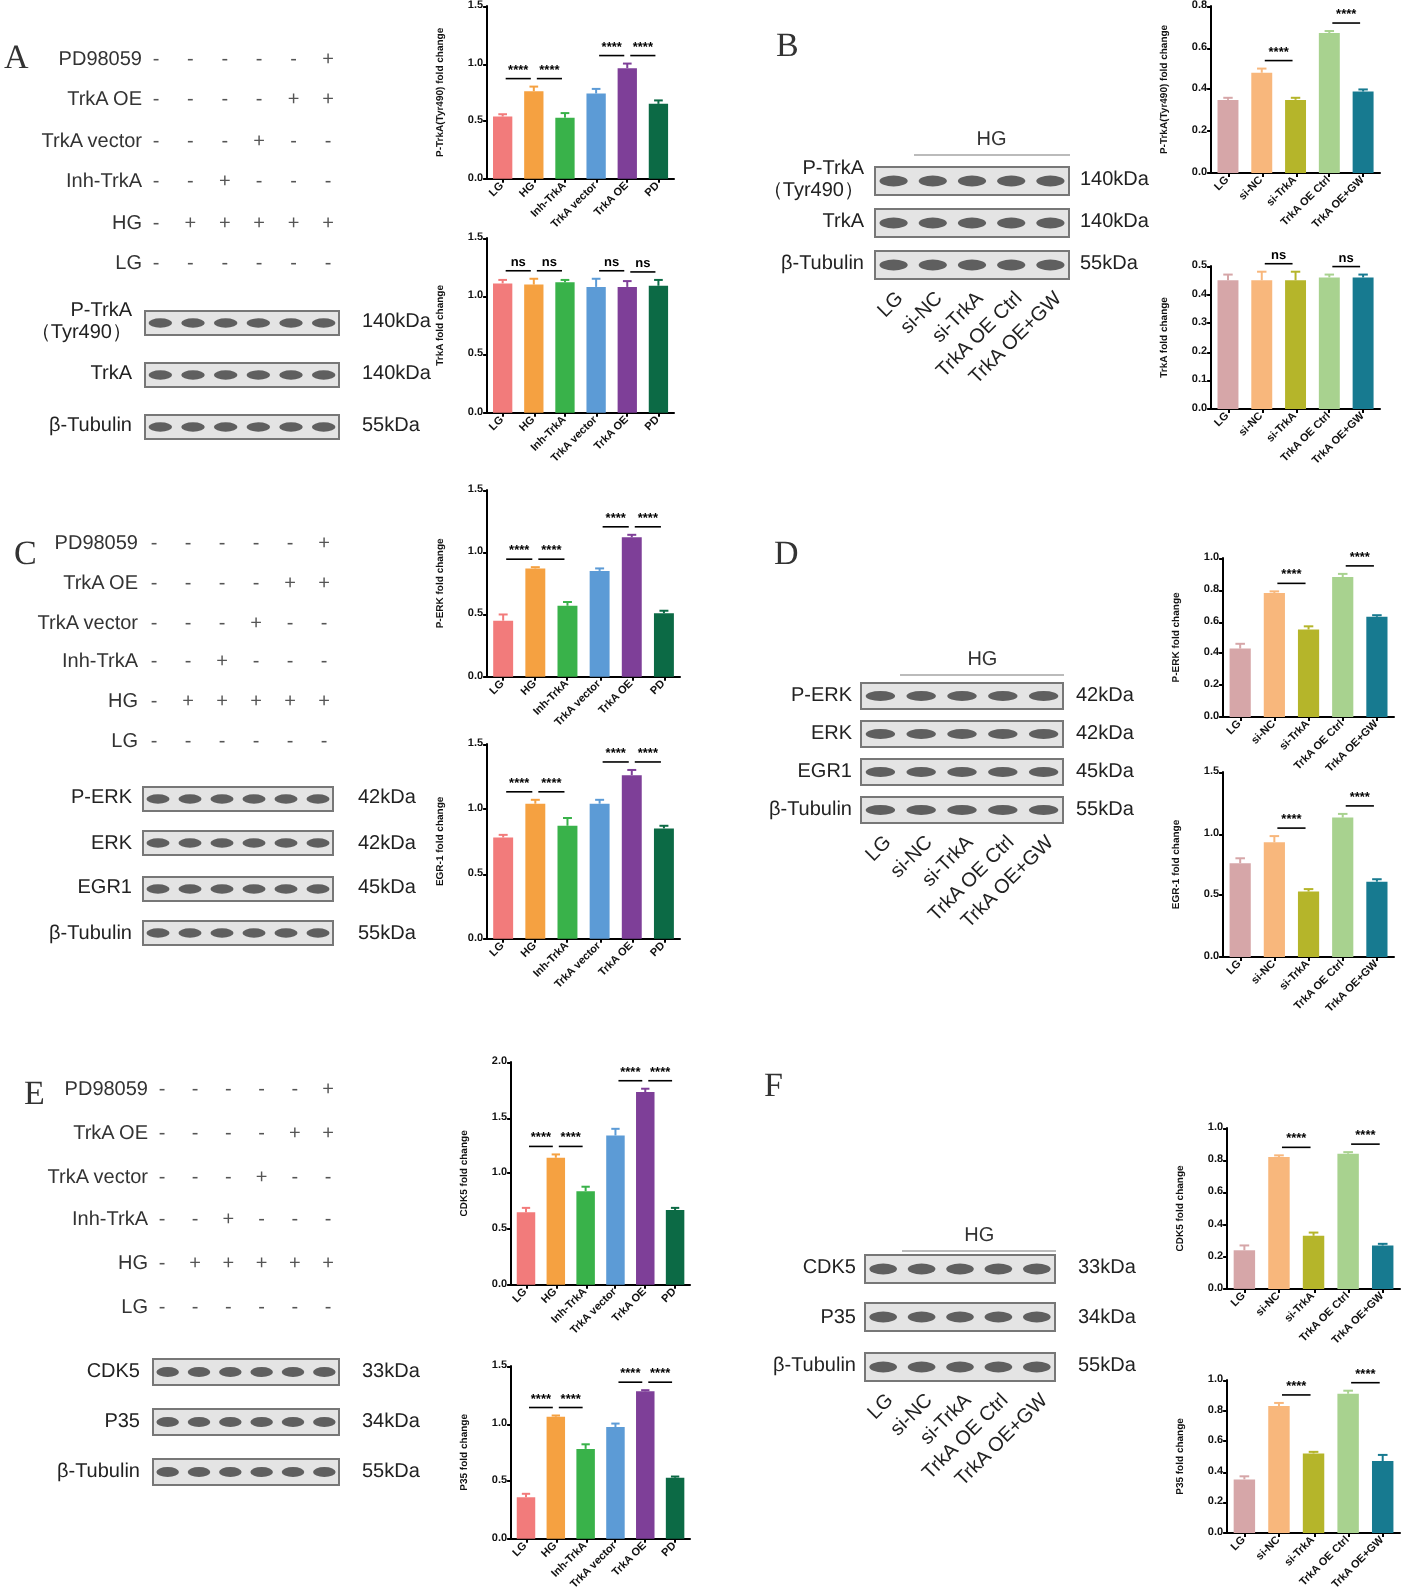 The width and height of the screenshot is (1408, 1596). I want to click on category-label: 45kDa, so click(1105, 772).